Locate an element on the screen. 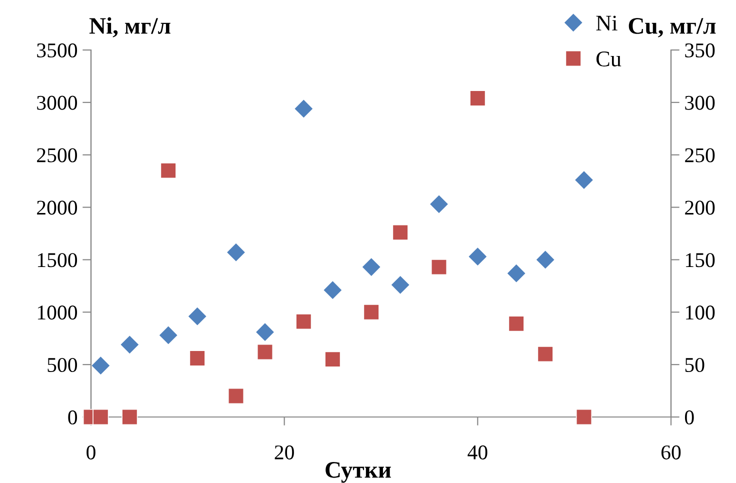 The image size is (736, 483). y-tick-label: 2000 is located at coordinates (57, 207).